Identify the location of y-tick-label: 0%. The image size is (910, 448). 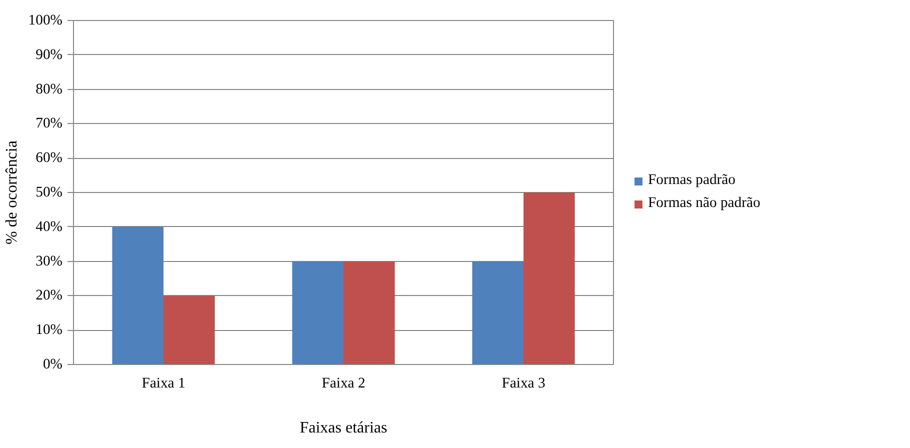
(52, 364).